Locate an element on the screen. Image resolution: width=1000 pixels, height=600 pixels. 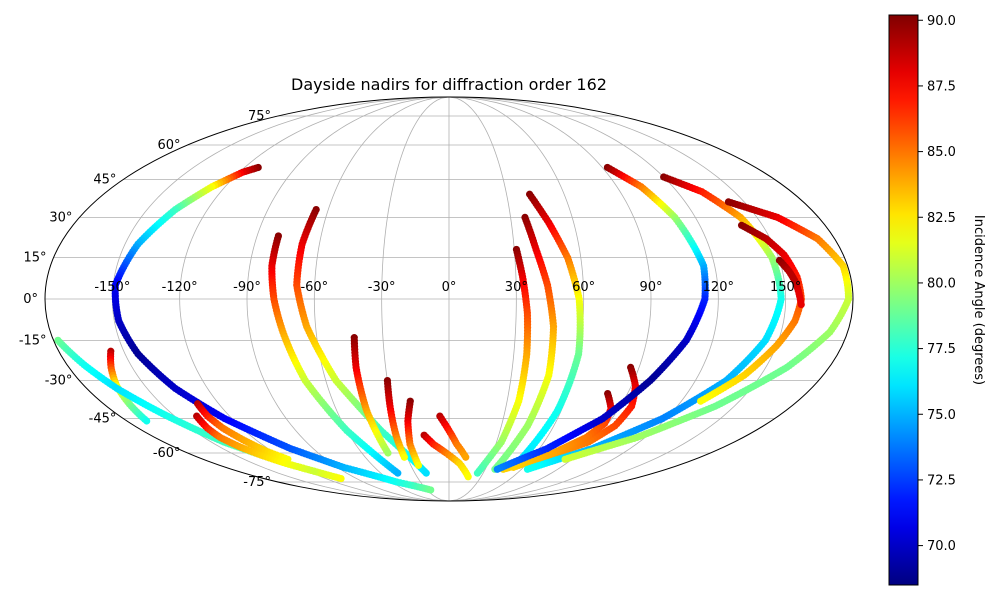
lat-tick-label: 75° is located at coordinates (259, 116).